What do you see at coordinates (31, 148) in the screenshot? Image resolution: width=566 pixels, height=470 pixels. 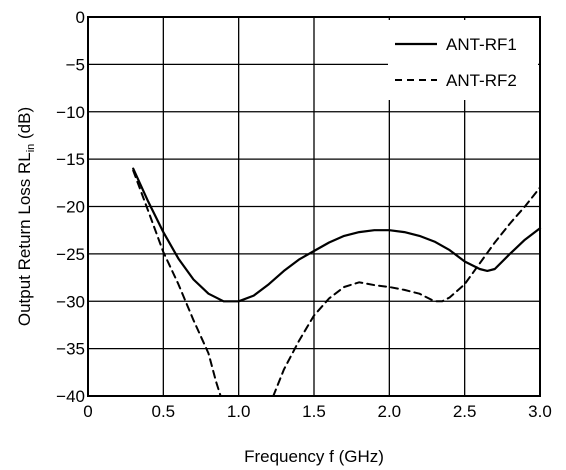 I see `y-axis-title-subscript: in` at bounding box center [31, 148].